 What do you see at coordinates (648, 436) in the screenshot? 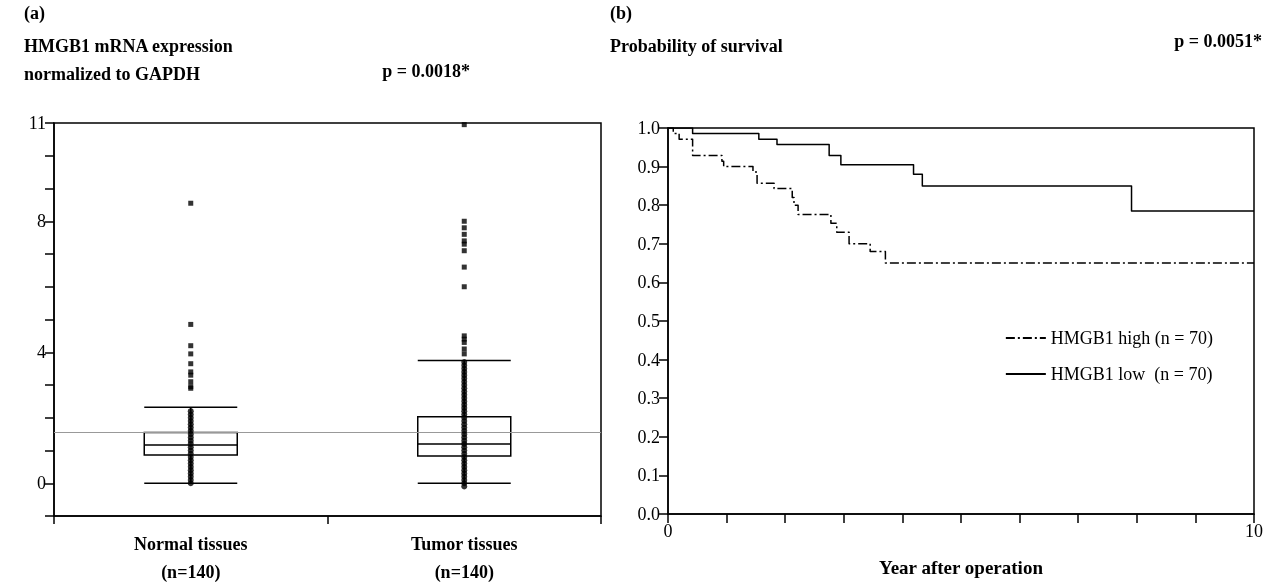
I see `y-tick-label: 0.2` at bounding box center [648, 436].